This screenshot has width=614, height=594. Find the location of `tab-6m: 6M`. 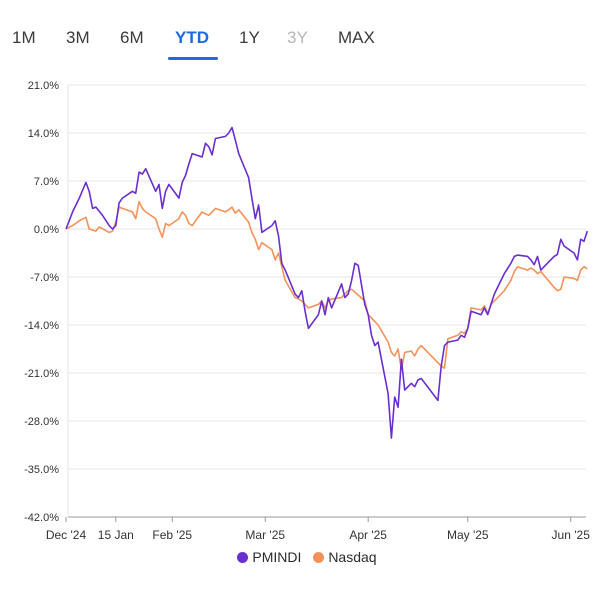

tab-6m: 6M is located at coordinates (132, 37).